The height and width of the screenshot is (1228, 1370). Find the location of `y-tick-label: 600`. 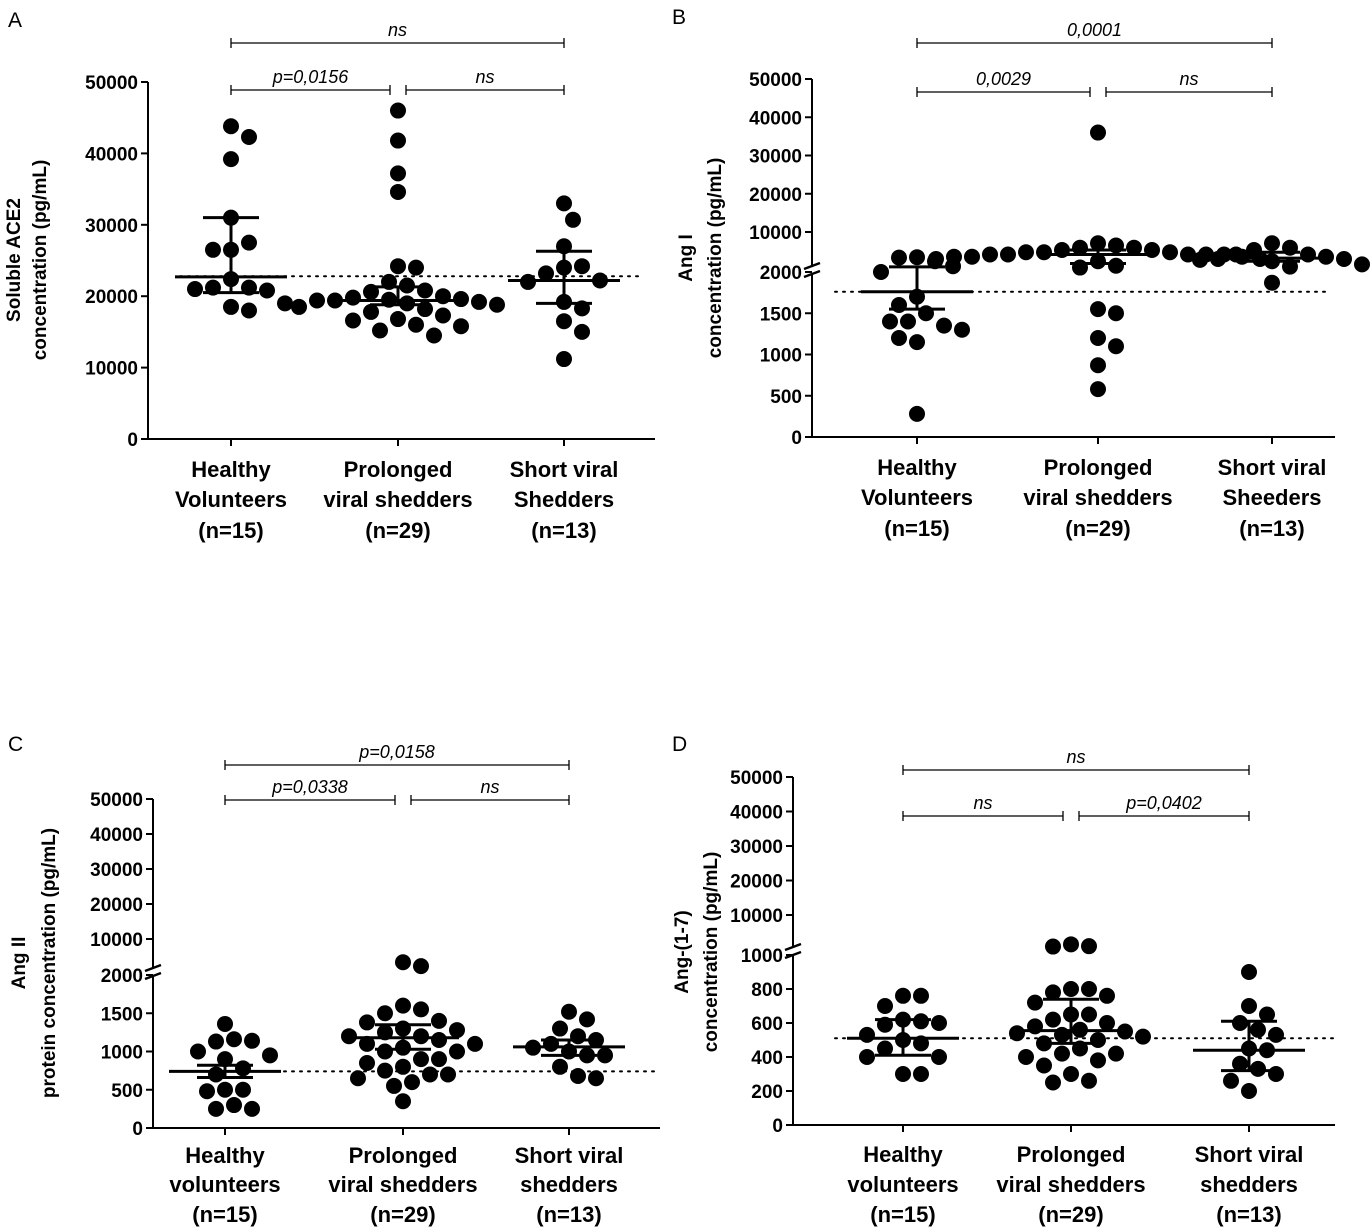

y-tick-label: 600 is located at coordinates (767, 1024).